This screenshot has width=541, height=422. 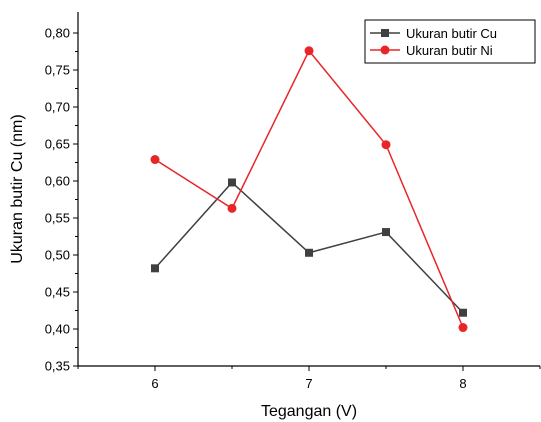 What do you see at coordinates (57, 70) in the screenshot?
I see `y-tick-label: 0,75` at bounding box center [57, 70].